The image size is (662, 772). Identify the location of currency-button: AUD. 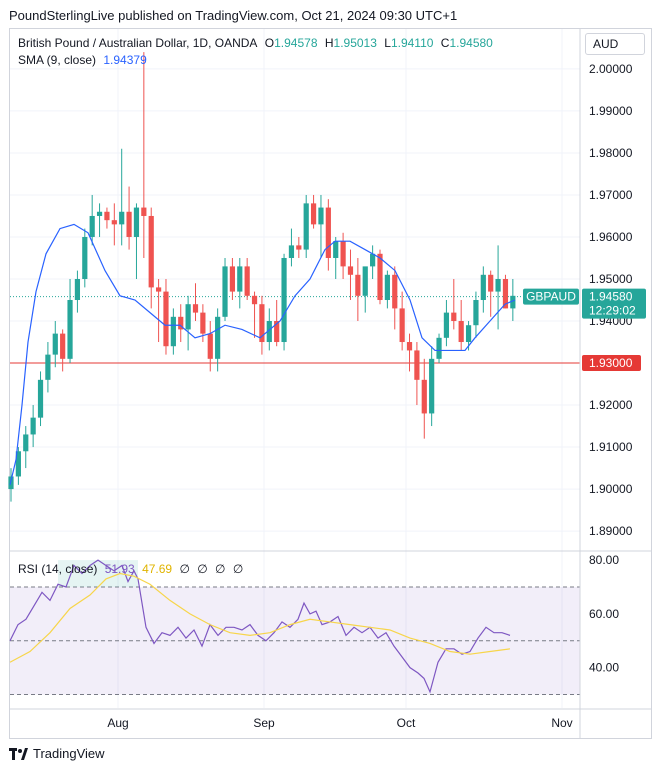
(615, 44).